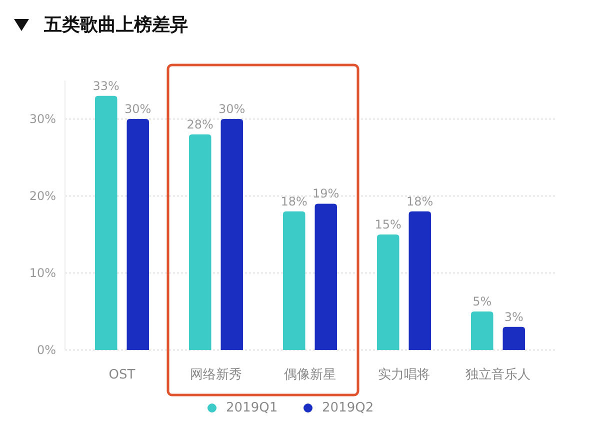 This screenshot has width=600, height=440. Describe the element at coordinates (404, 375) in the screenshot. I see `x-tick-label: 实力唱将` at that location.